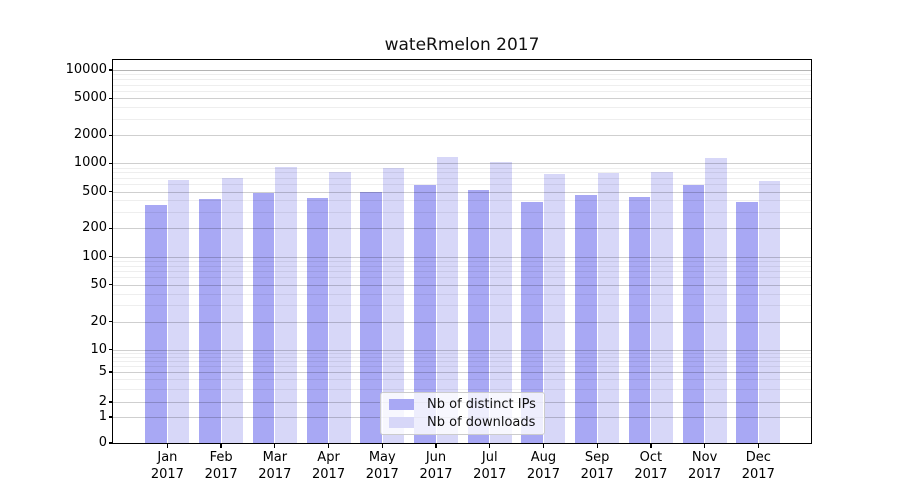 Image resolution: width=900 pixels, height=500 pixels. I want to click on x-tick-mark-jan, so click(167, 445).